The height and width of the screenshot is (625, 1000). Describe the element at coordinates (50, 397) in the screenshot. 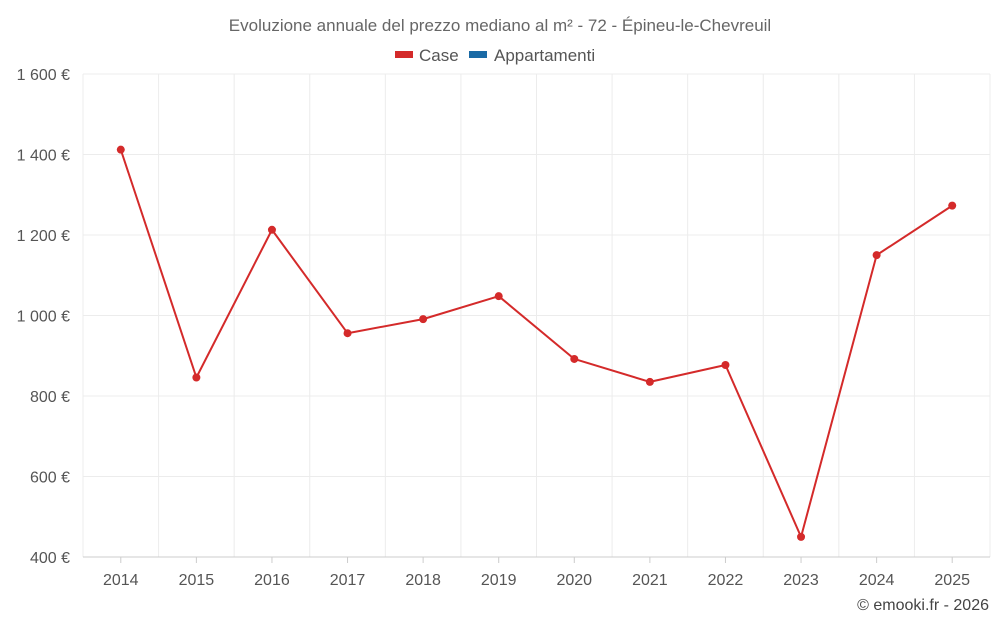

I see `y-tick-label: 800 €` at that location.